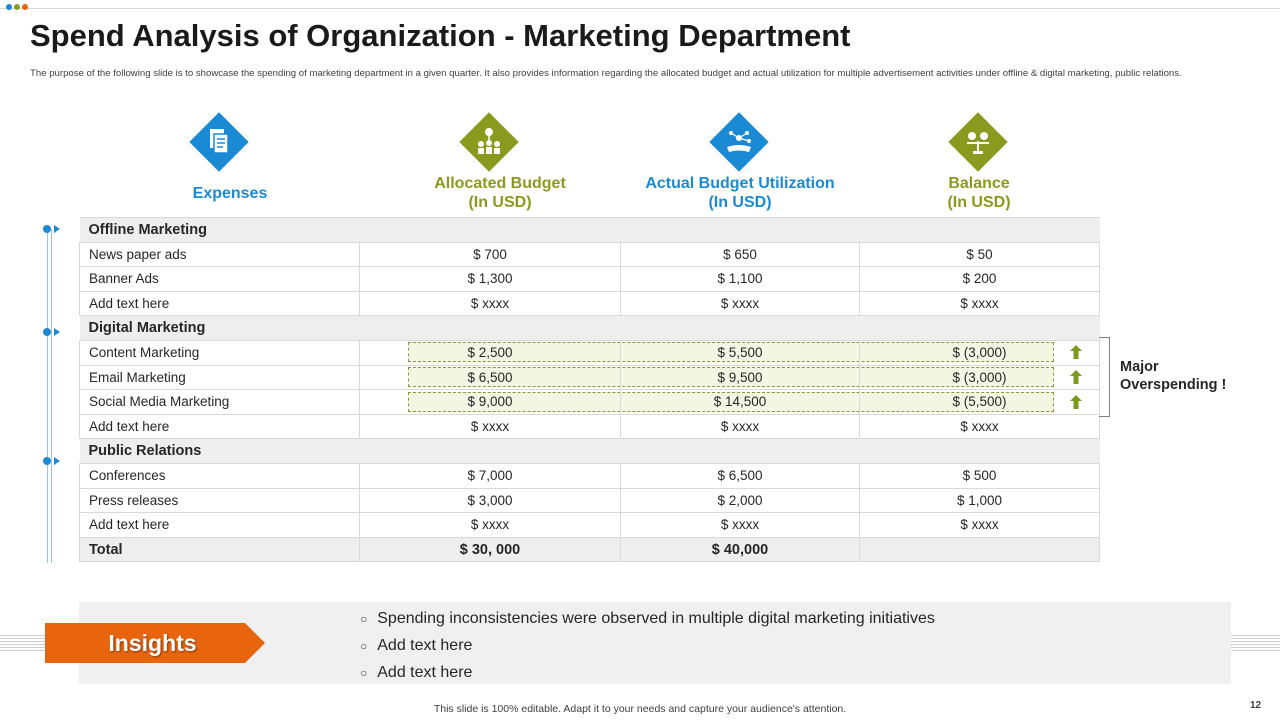 Image resolution: width=1280 pixels, height=720 pixels. Describe the element at coordinates (500, 193) in the screenshot. I see `header-allocated-budget: Allocated Budget (In USD)` at that location.